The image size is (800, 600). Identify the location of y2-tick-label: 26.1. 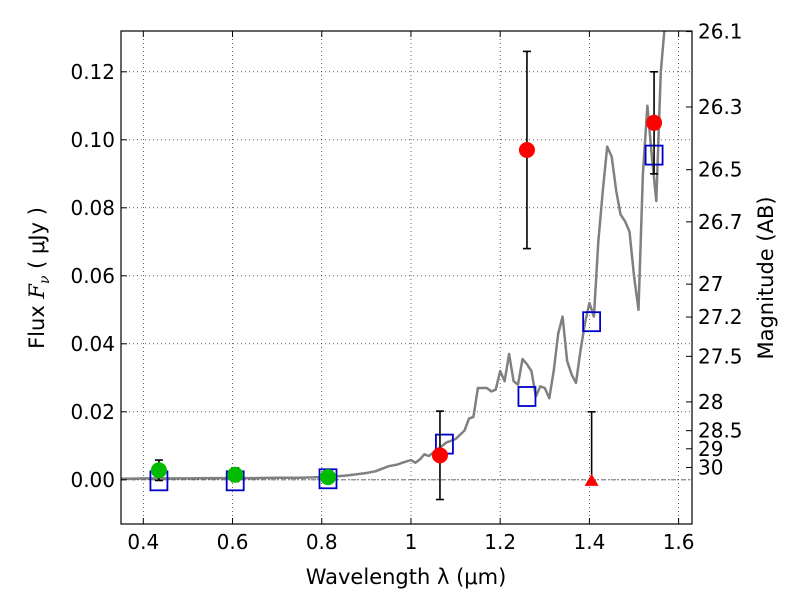
(720, 32).